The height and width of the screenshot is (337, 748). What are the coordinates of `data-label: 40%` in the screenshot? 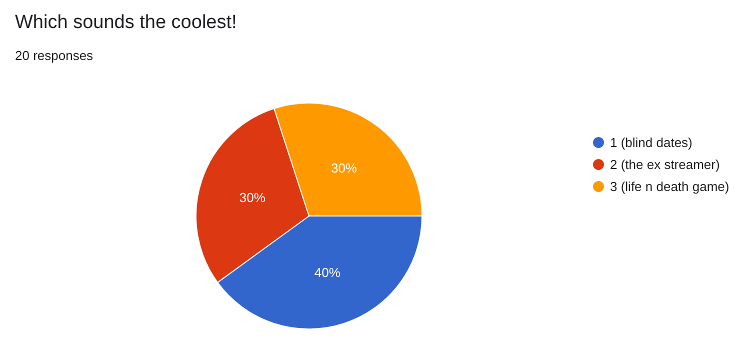 It's located at (327, 272).